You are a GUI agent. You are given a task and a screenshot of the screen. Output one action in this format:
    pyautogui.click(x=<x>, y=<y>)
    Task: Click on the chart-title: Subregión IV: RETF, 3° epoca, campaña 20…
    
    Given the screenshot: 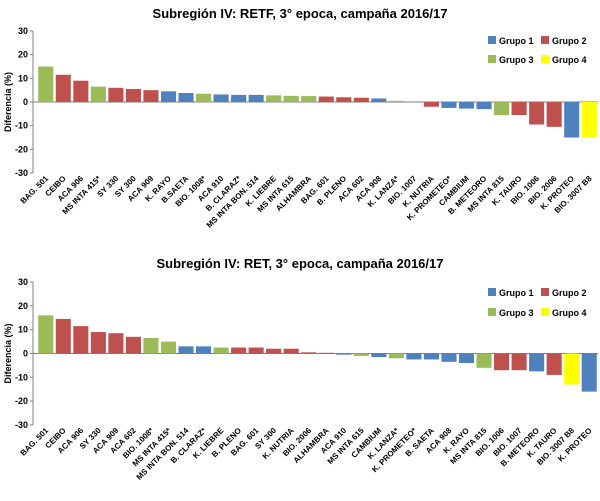 What is the action you would take?
    pyautogui.click(x=300, y=13)
    